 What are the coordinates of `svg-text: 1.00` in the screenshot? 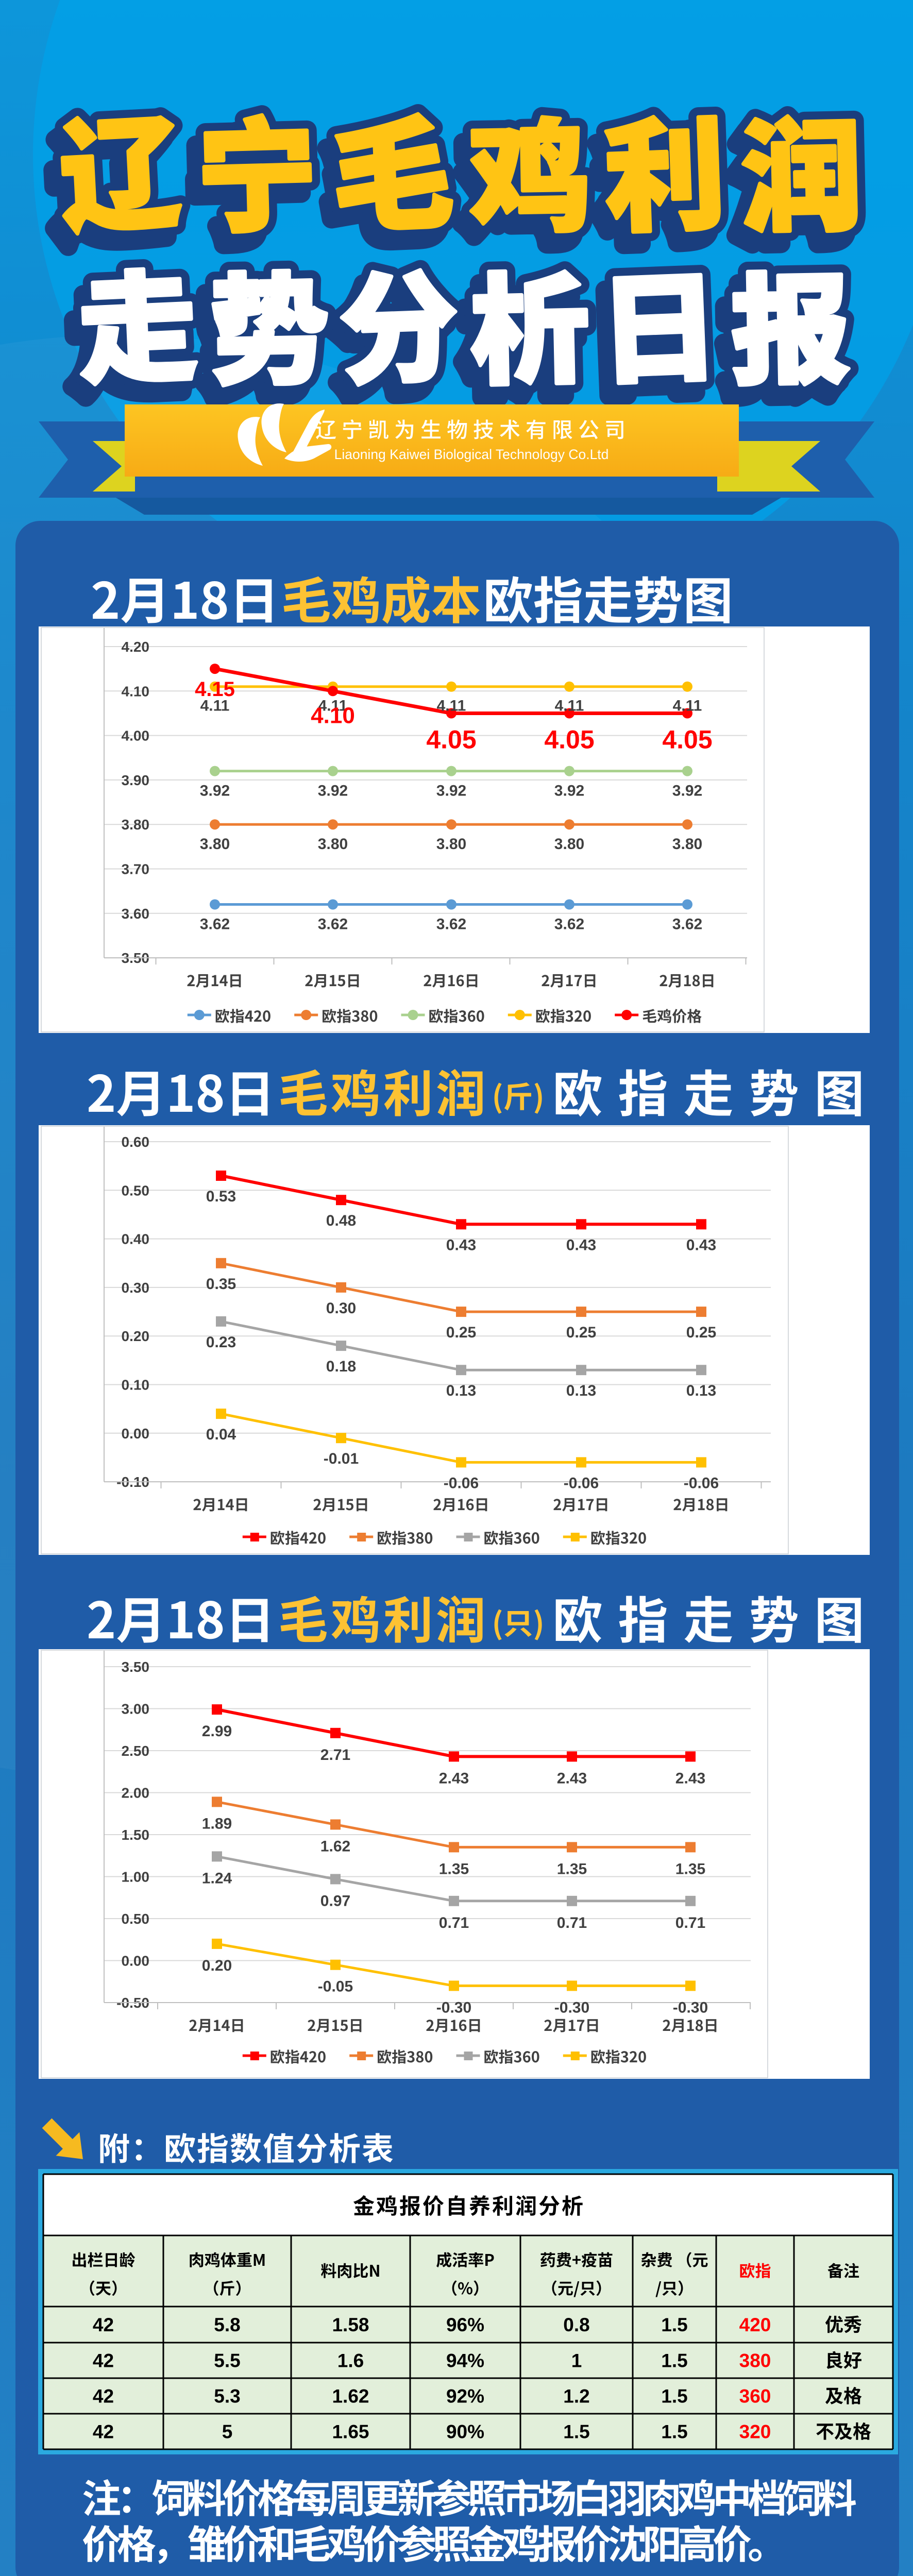 It's located at (136, 1877).